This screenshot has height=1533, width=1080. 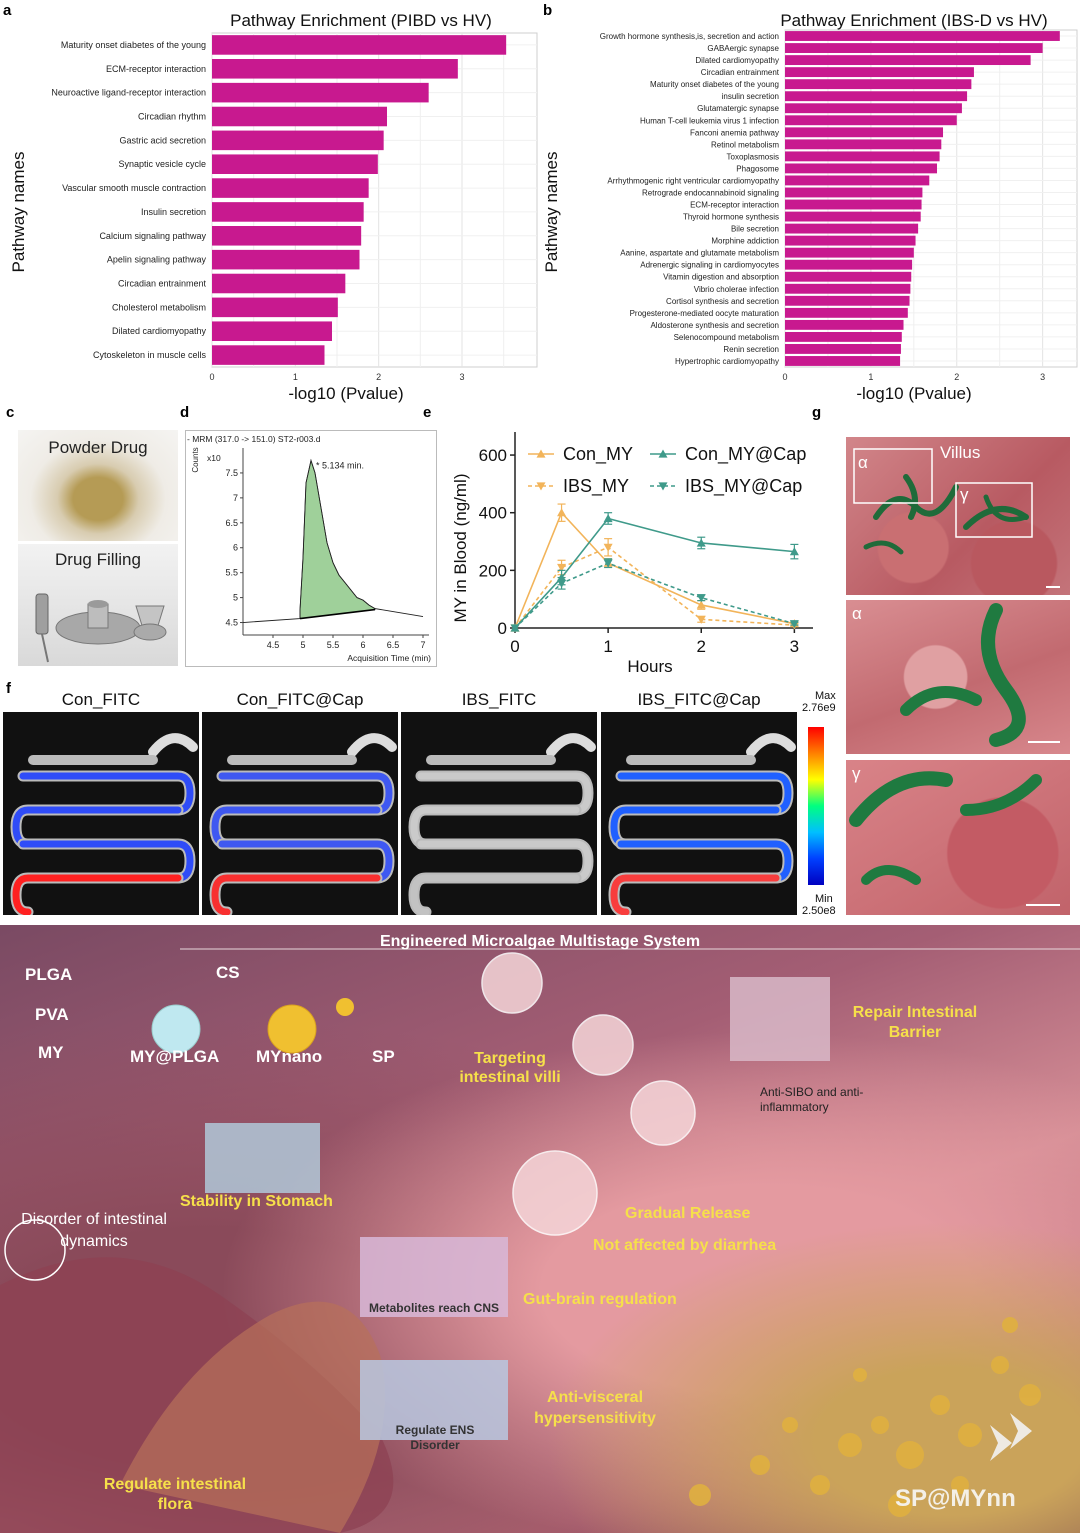 What do you see at coordinates (745, 454) in the screenshot?
I see `legend-label: Con_MY@Cap` at bounding box center [745, 454].